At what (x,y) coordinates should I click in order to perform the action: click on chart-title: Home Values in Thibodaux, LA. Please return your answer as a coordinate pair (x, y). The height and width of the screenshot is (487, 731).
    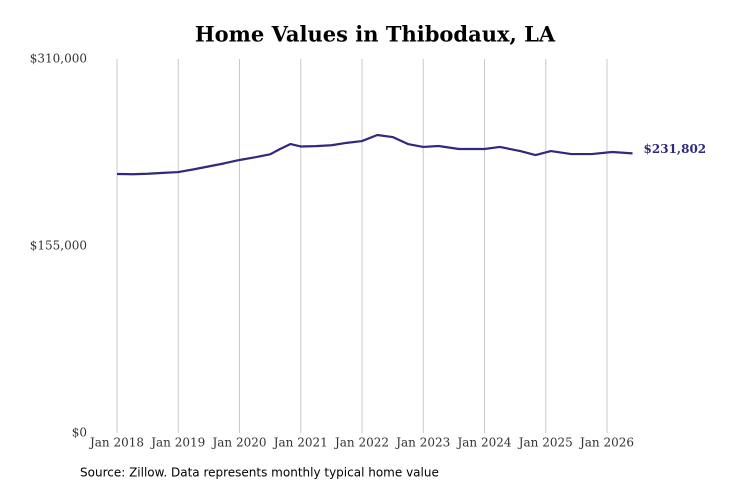
    Looking at the image, I should click on (375, 34).